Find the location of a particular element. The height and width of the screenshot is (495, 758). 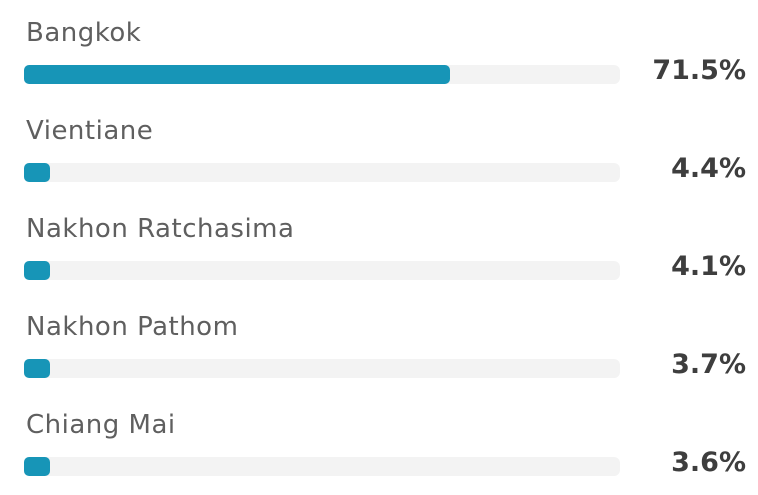

category-label: Chiang Mai is located at coordinates (101, 425).